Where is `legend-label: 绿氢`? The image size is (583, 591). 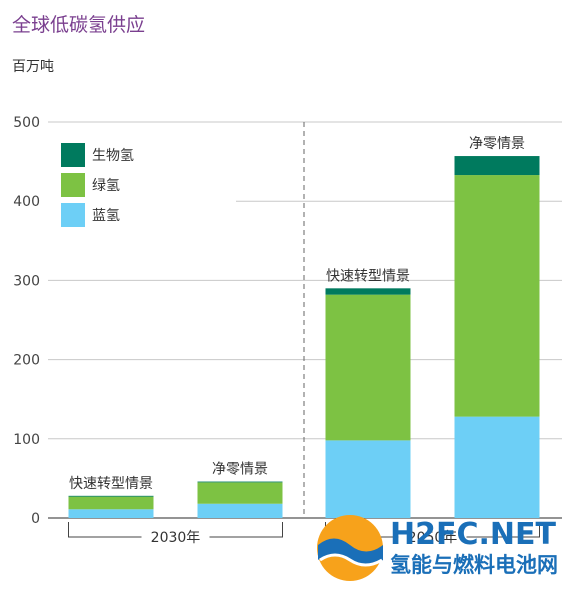
legend-label: 绿氢 is located at coordinates (106, 186).